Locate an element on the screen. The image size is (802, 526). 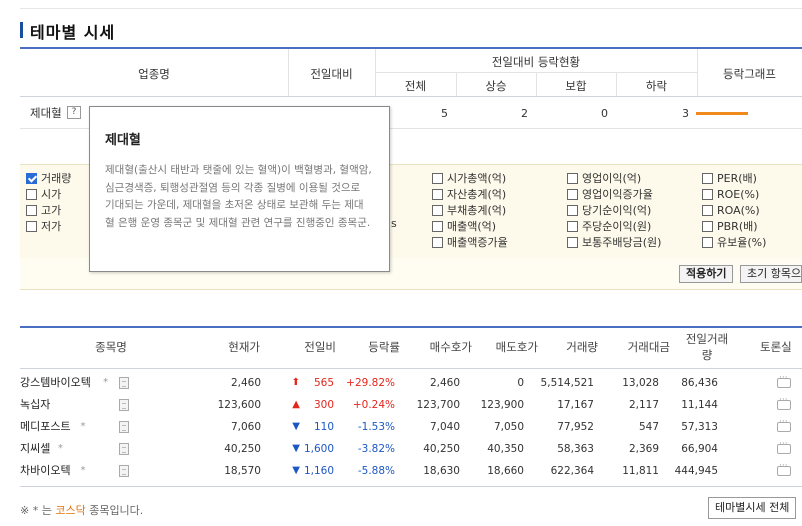
header-stock-name: 종목명 is located at coordinates (111, 347).